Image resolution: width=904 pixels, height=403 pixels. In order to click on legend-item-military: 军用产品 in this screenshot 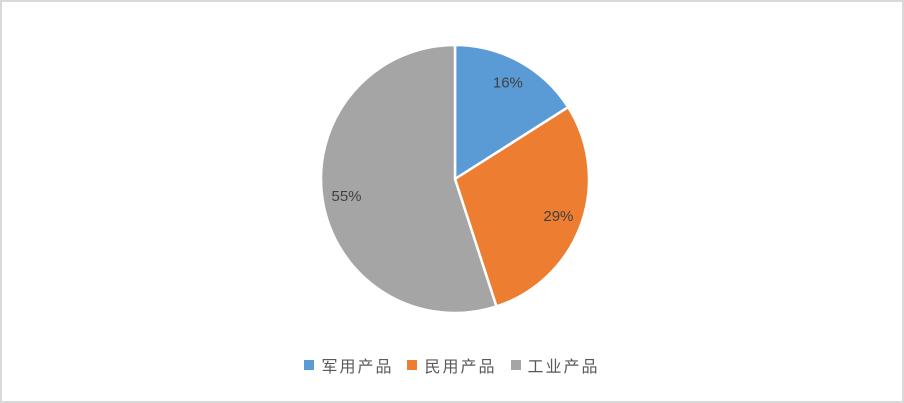, I will do `click(348, 365)`.